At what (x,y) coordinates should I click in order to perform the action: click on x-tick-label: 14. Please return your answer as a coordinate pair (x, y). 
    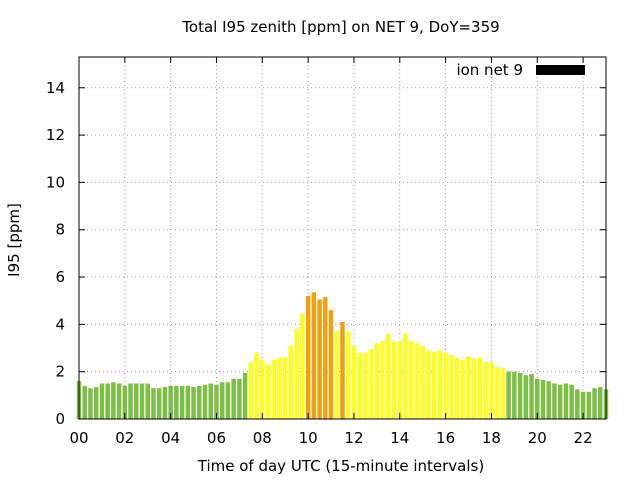
    Looking at the image, I should click on (399, 438).